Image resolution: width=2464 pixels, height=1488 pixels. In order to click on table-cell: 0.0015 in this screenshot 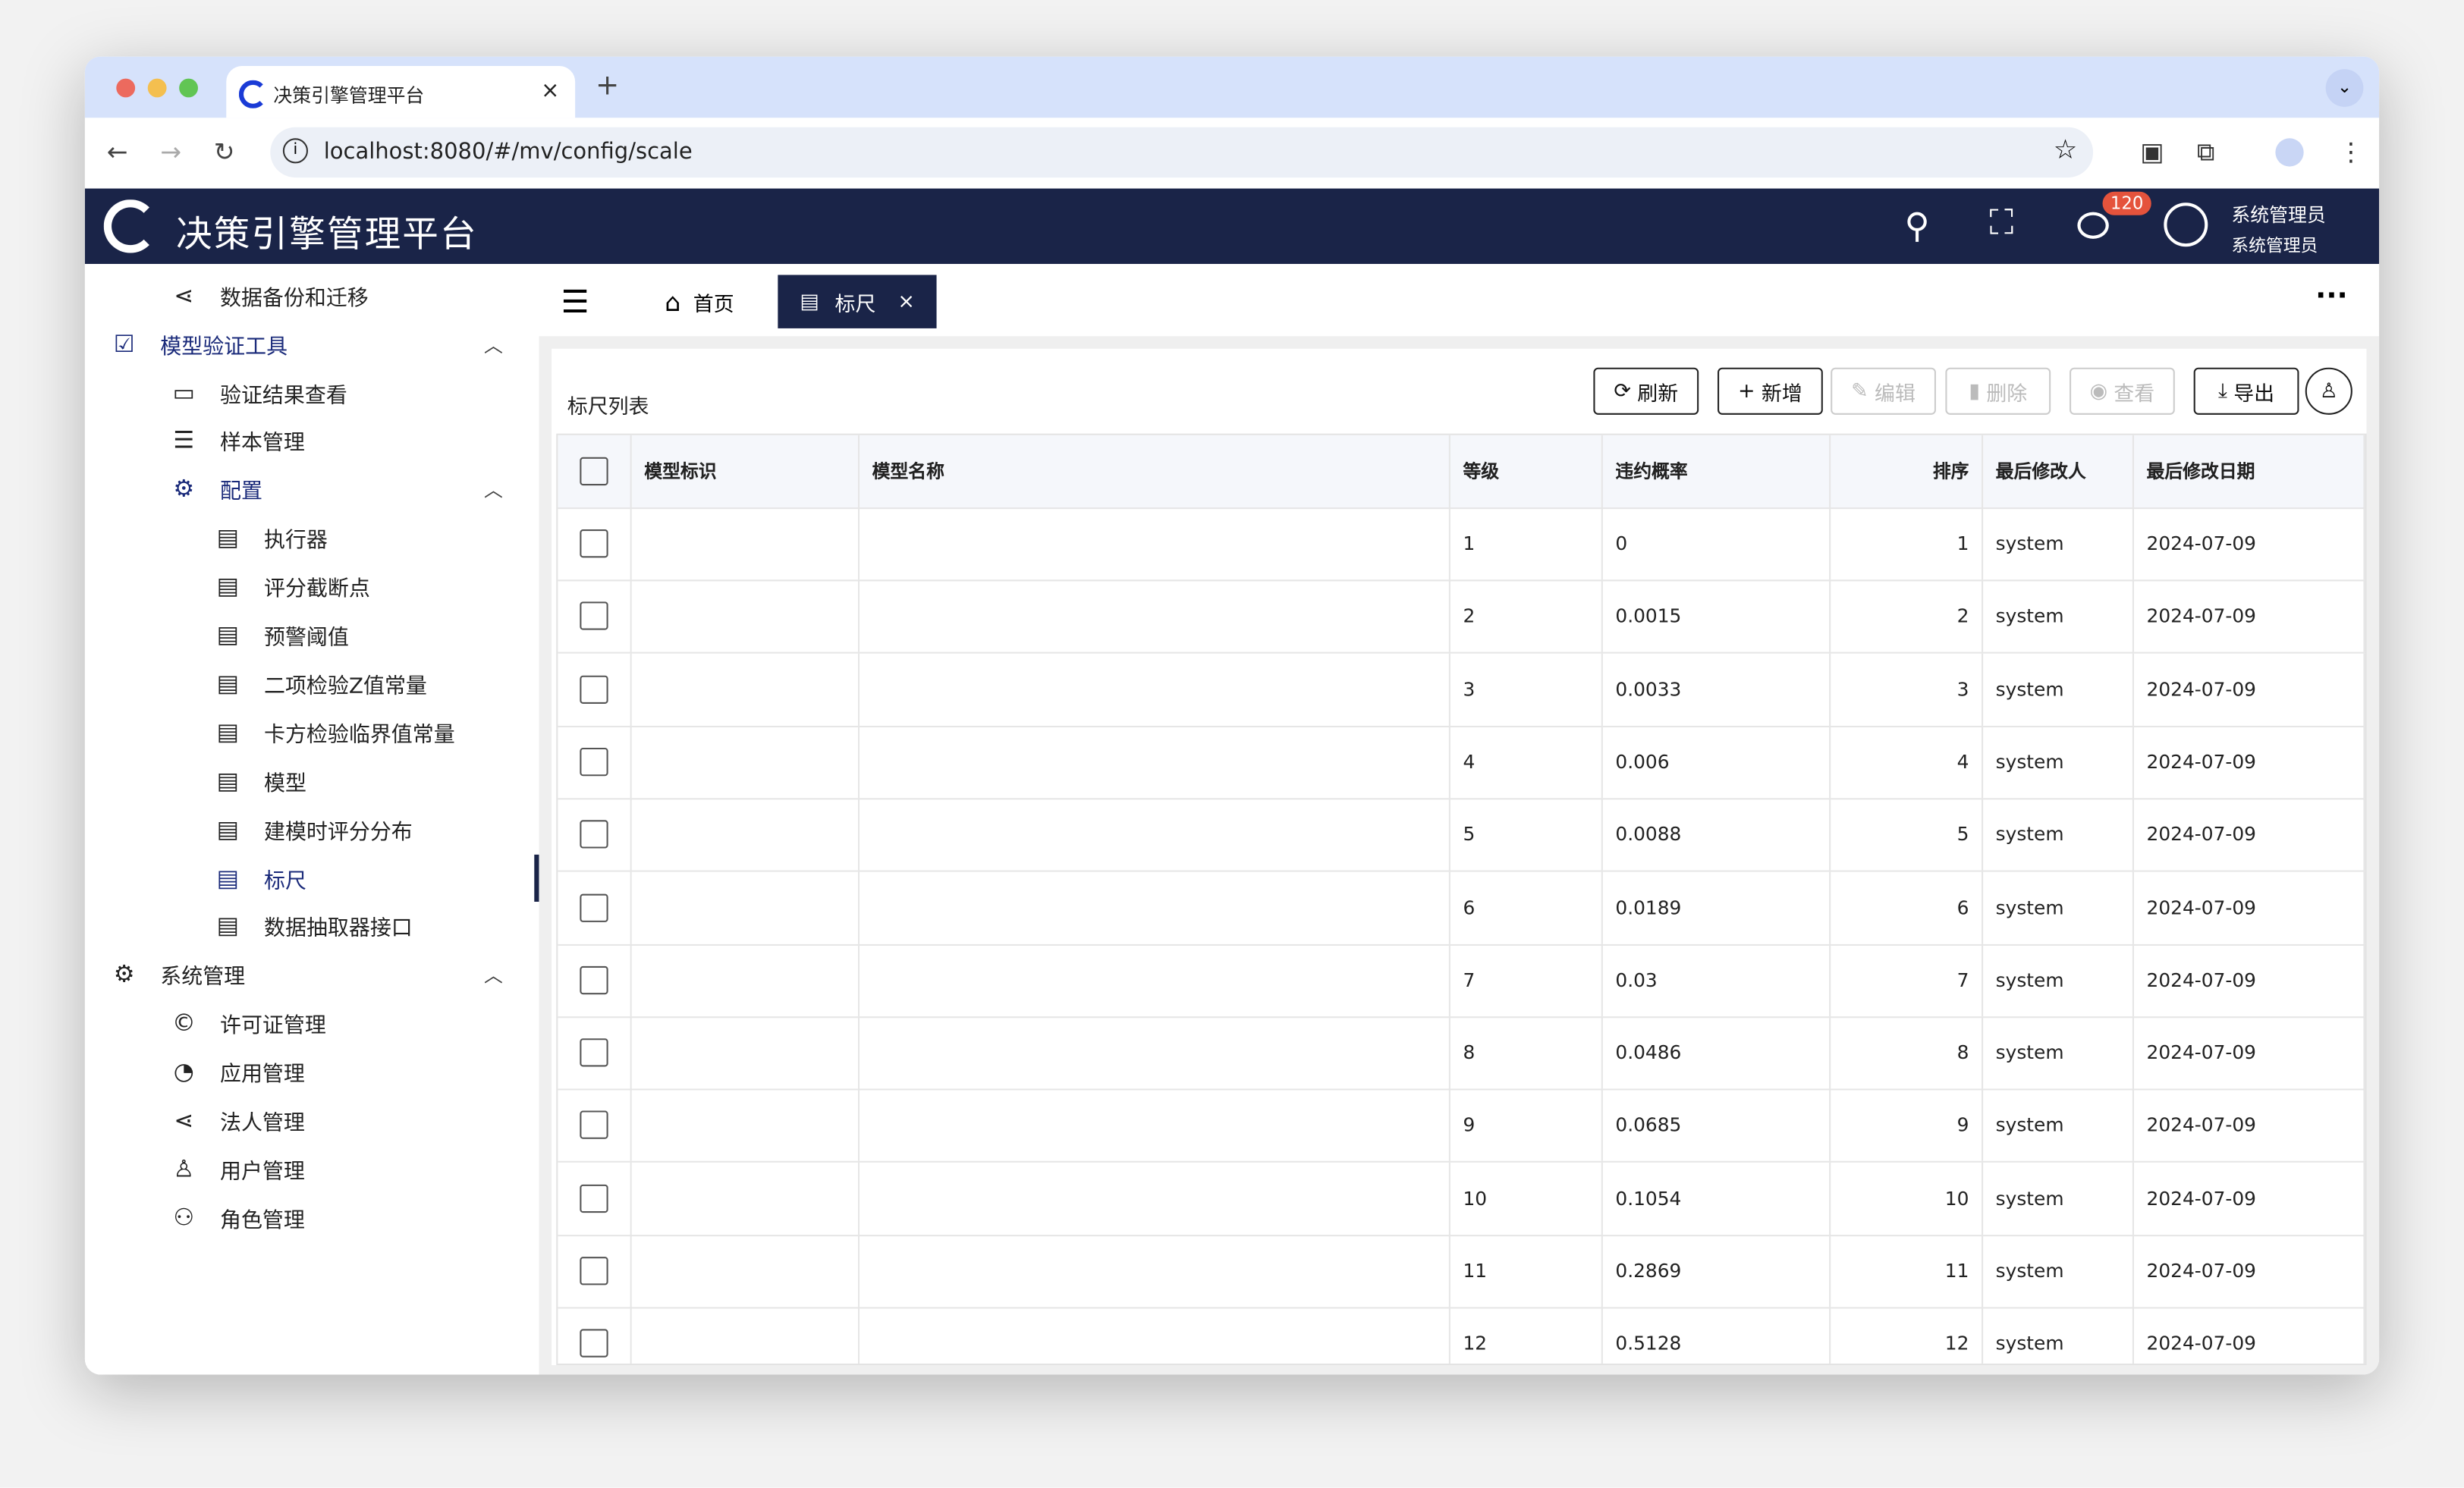, I will do `click(1717, 616)`.